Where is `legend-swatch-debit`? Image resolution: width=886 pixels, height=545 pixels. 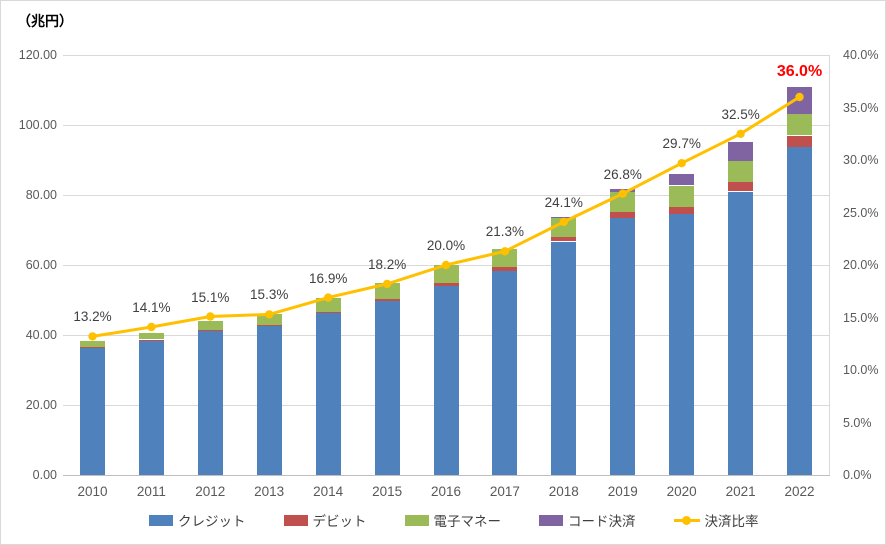
legend-swatch-debit is located at coordinates (295, 520).